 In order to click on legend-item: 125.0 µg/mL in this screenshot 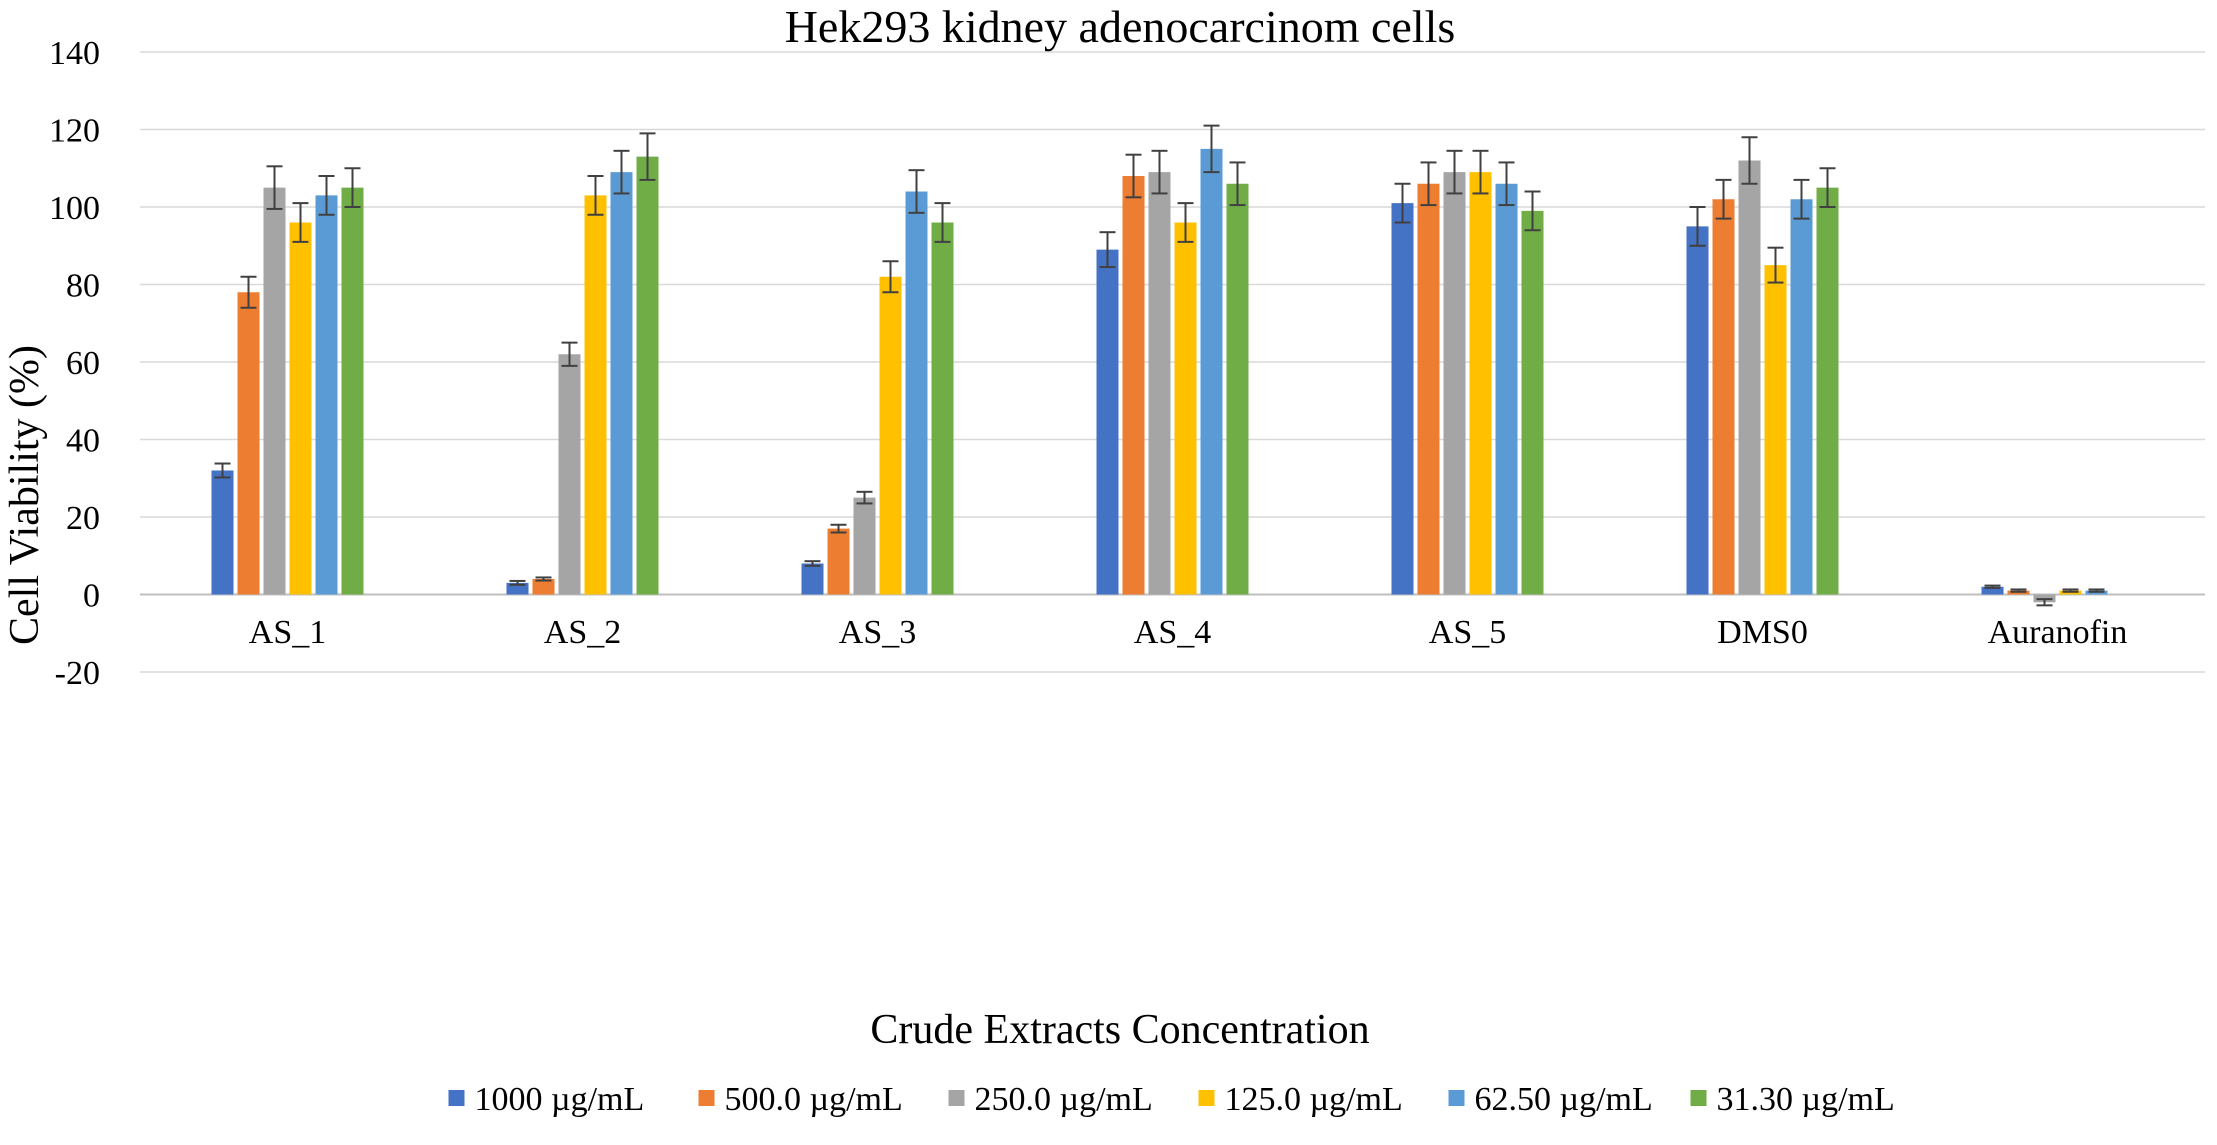, I will do `click(1300, 1099)`.